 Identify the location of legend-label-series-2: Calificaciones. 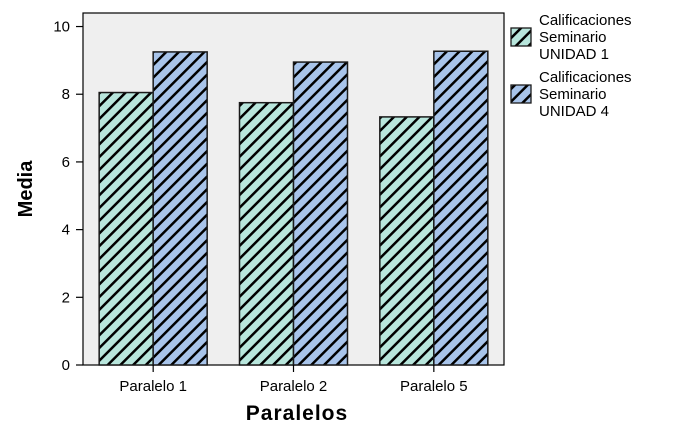
(585, 77).